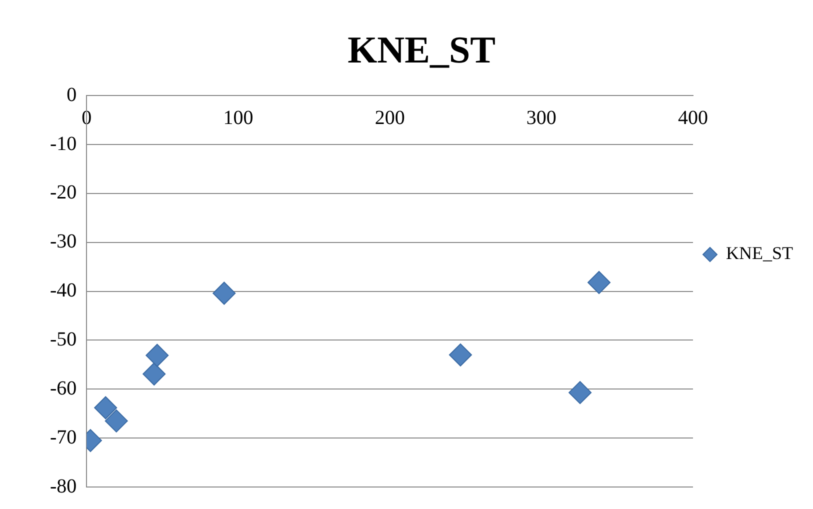  What do you see at coordinates (63, 193) in the screenshot?
I see `y-tick-label: -20` at bounding box center [63, 193].